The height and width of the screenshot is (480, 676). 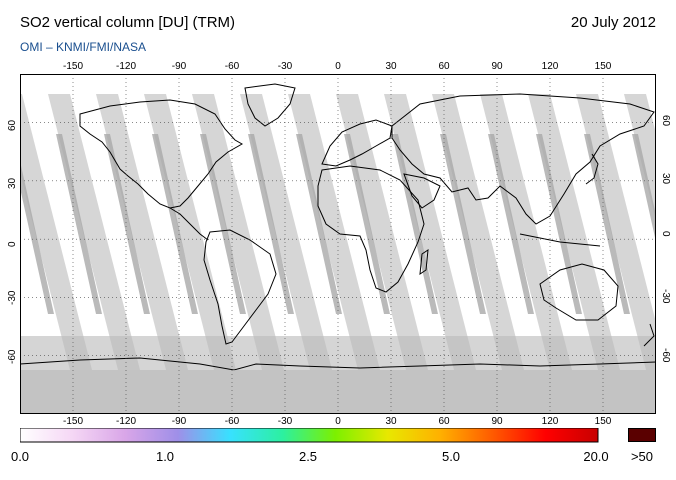 I want to click on japan-coastline, so click(x=592, y=169).